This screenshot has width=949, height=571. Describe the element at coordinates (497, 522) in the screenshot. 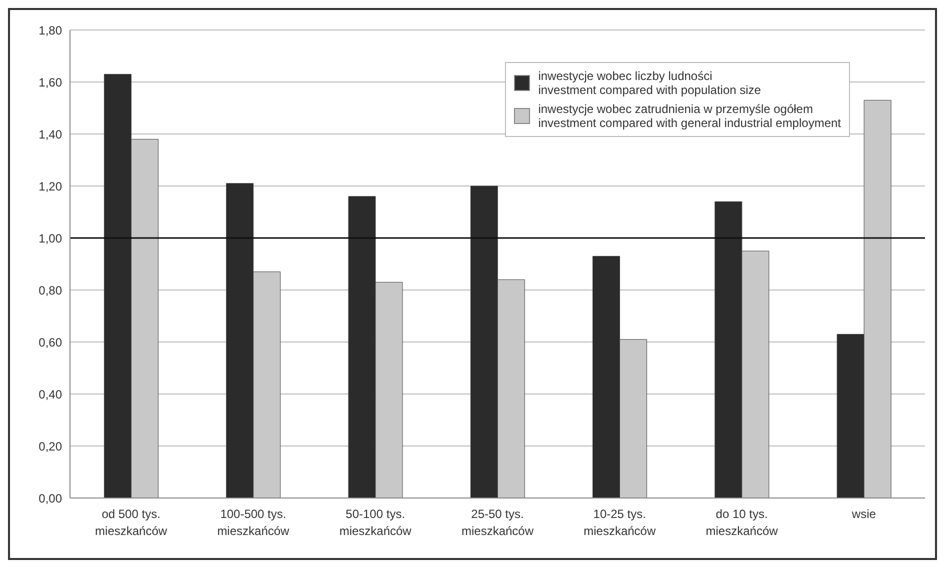

I see `x-tick-label: 25-50 tys. mieszkańców` at that location.